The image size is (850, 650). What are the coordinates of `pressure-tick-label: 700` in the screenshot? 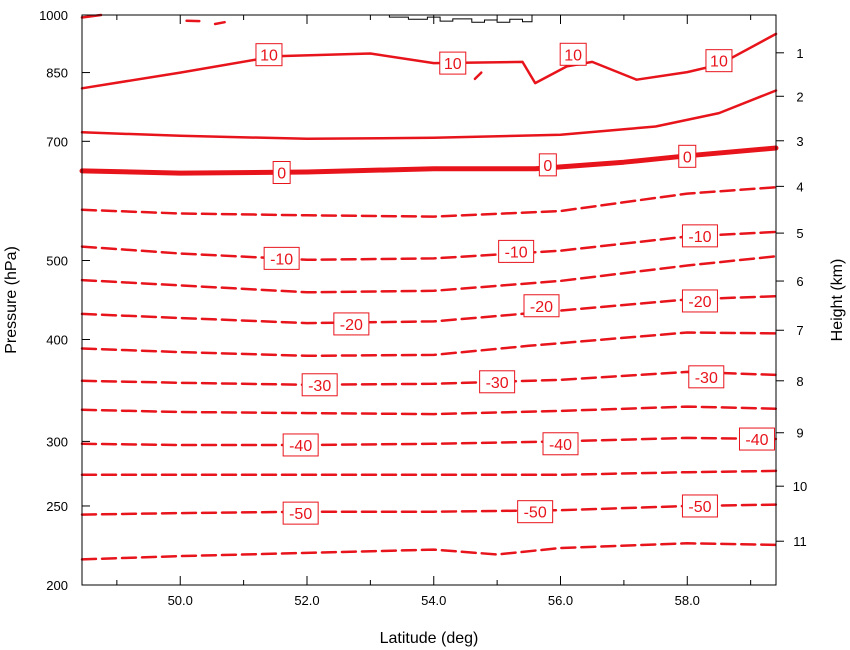 It's located at (57, 141).